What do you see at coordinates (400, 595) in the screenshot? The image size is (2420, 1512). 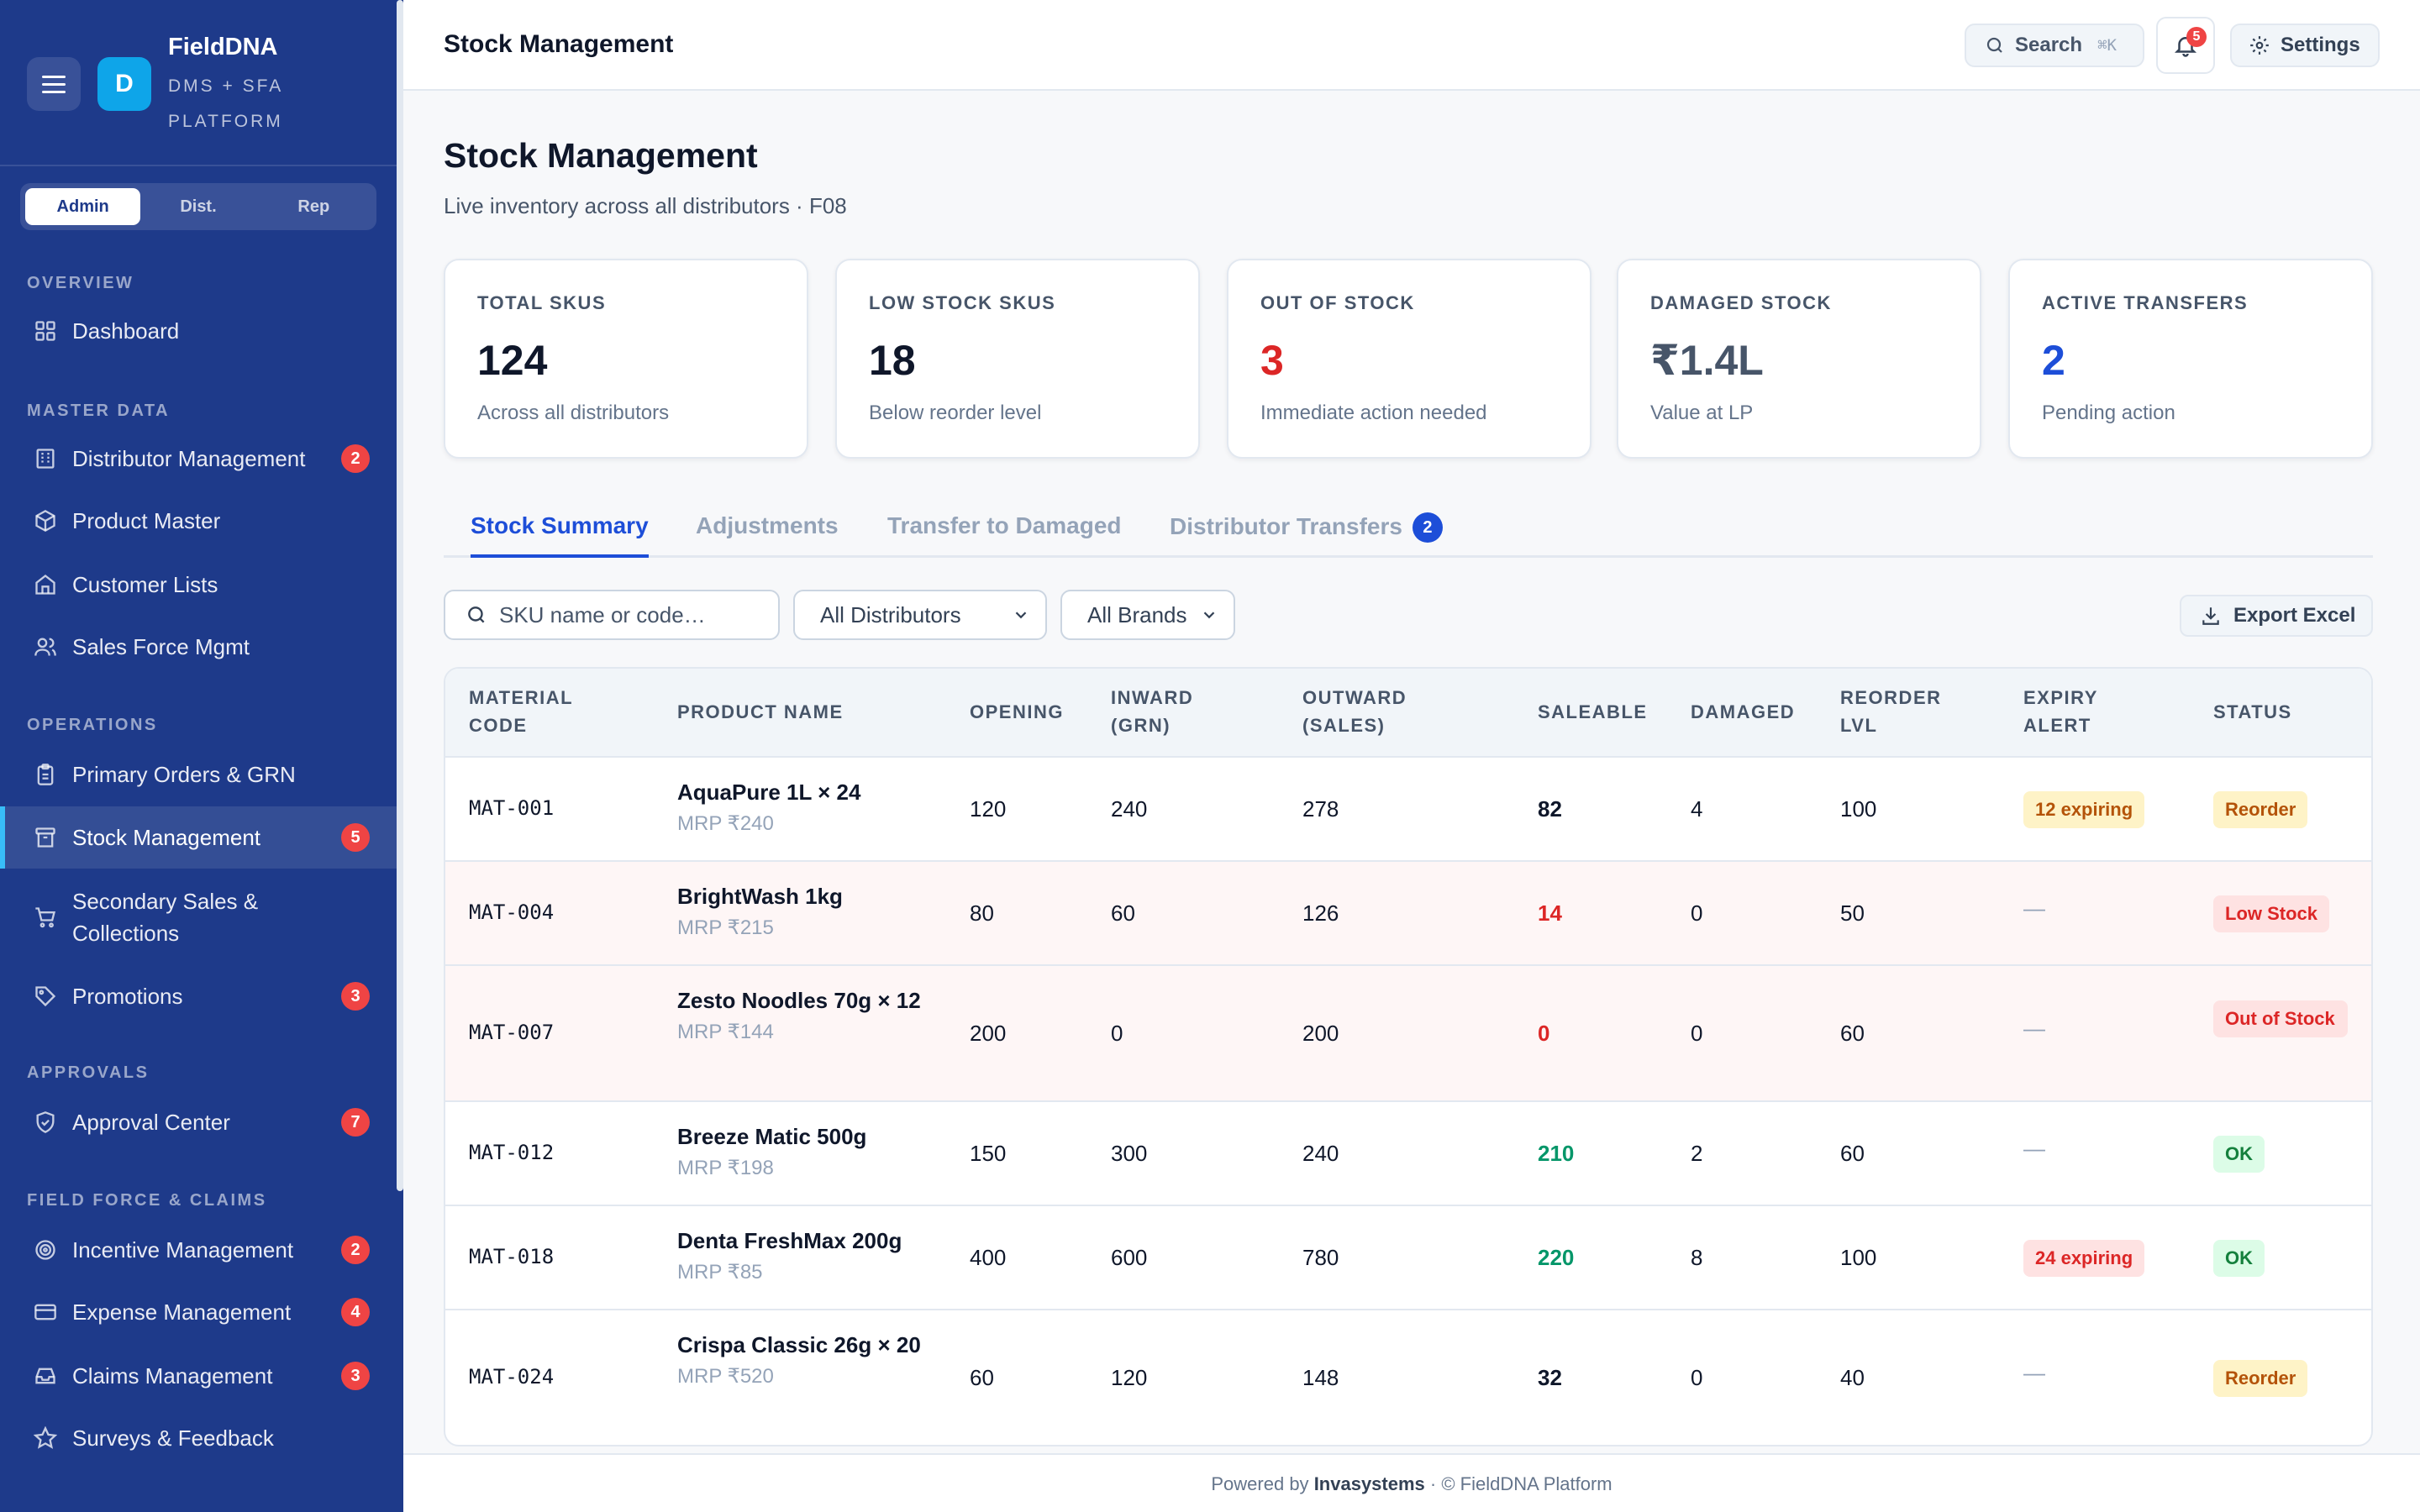 I see `sidebar-scrollbar` at bounding box center [400, 595].